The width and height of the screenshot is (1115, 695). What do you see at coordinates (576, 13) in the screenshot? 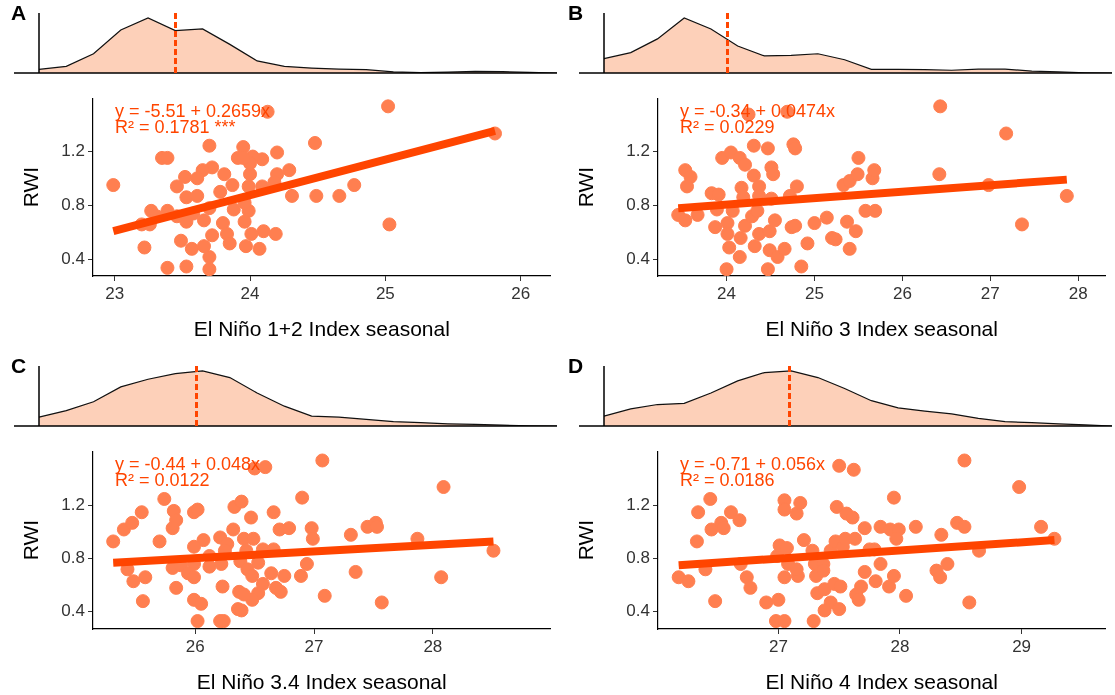
I see `chart-title: B` at bounding box center [576, 13].